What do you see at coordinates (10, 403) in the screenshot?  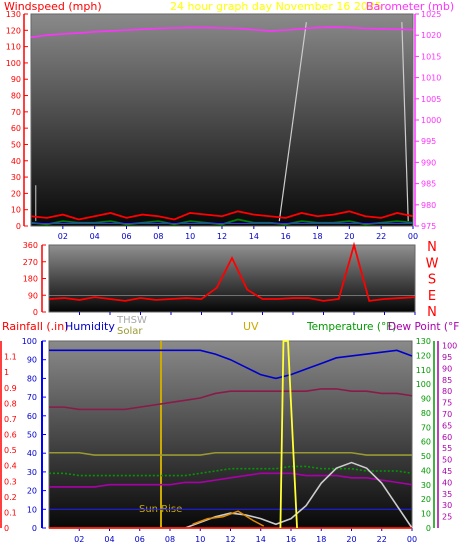 I see `rain-tick-label: 0.8` at bounding box center [10, 403].